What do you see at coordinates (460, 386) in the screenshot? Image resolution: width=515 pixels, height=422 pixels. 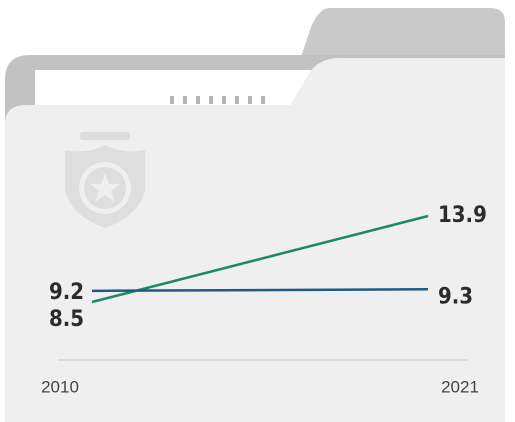 I see `x-tick-label: 2021` at bounding box center [460, 386].